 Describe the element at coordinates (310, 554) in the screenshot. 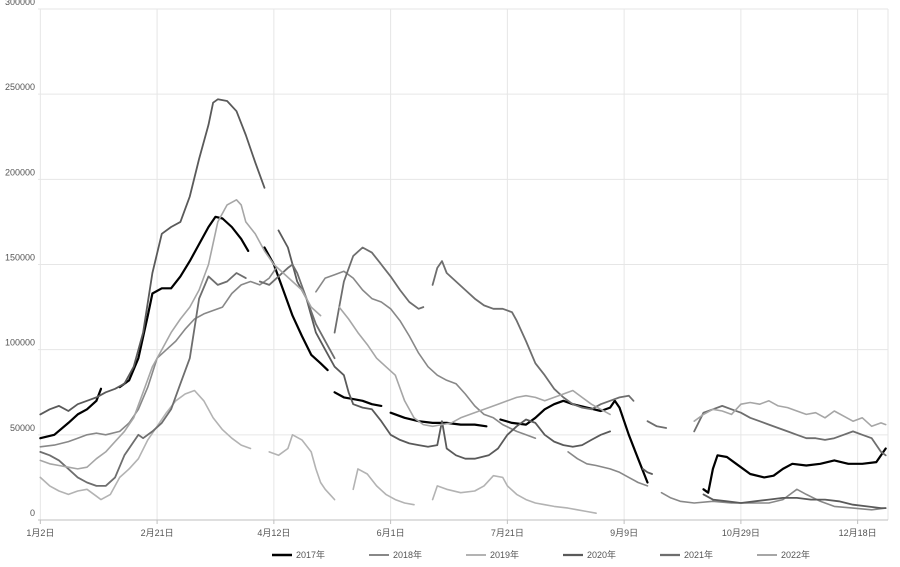

I see `legend-label: 2017年` at that location.